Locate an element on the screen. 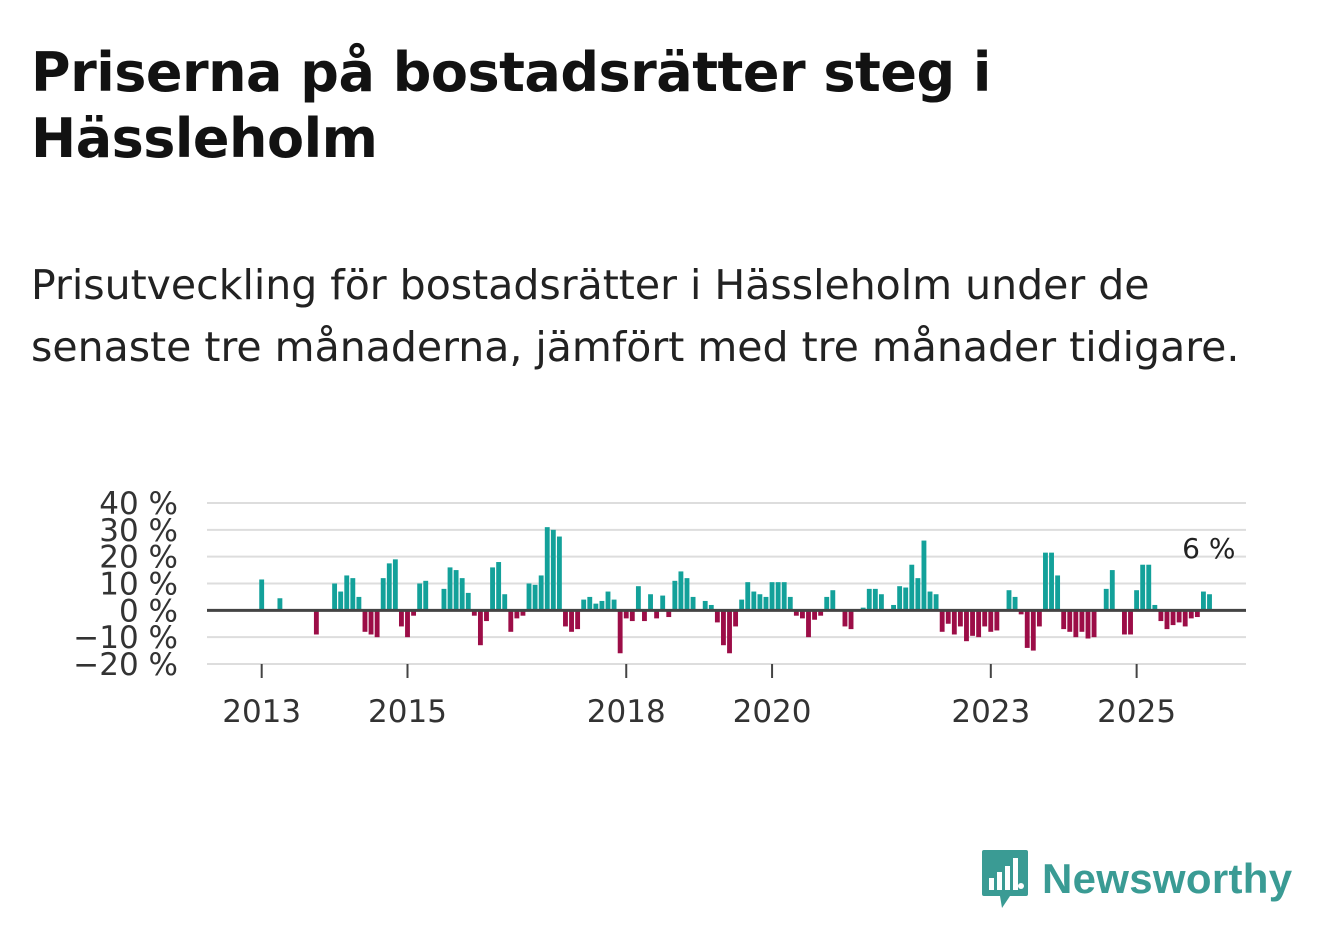  brand-name: Newsworthy is located at coordinates (1167, 878).